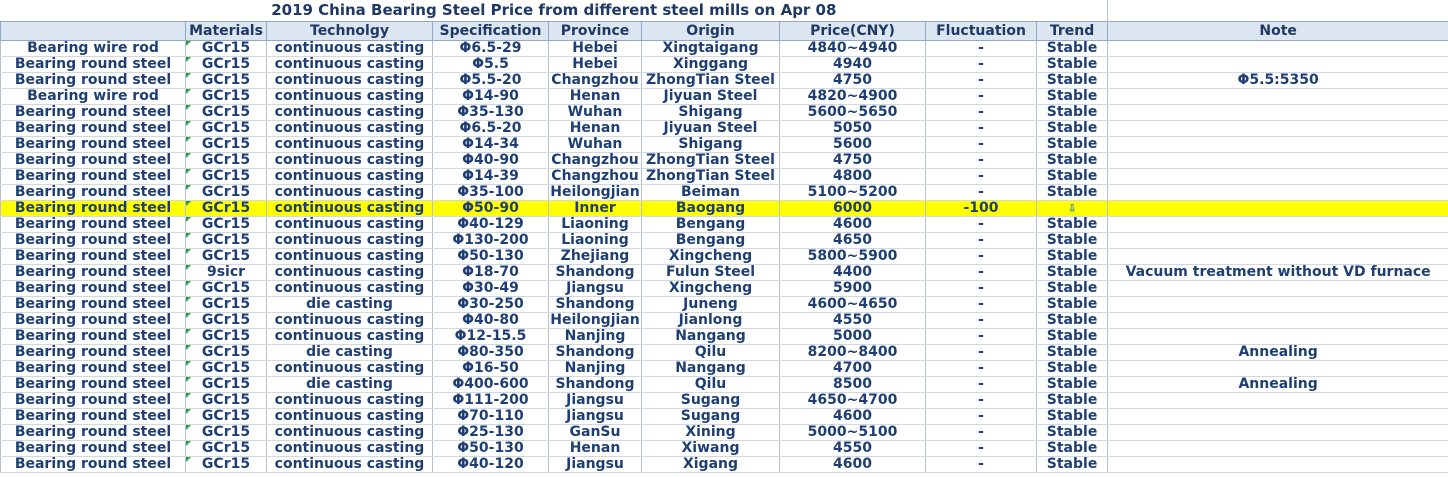 The width and height of the screenshot is (1448, 477). I want to click on specification-cell: Φ18-70, so click(490, 272).